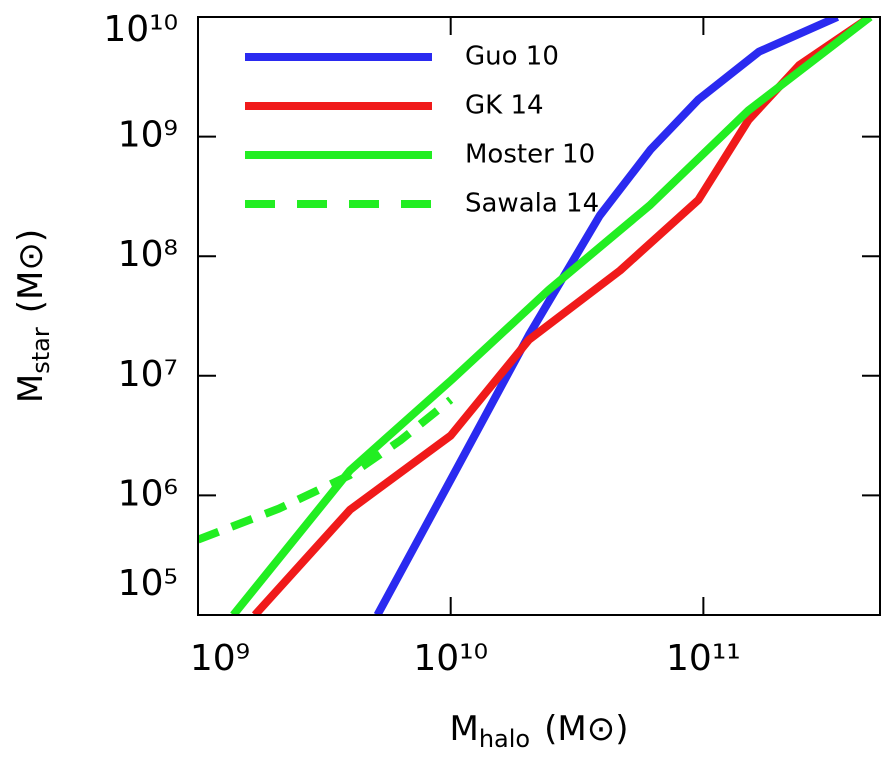 This screenshot has width=883, height=760. What do you see at coordinates (41, 350) in the screenshot?
I see `y-title-sub: star` at bounding box center [41, 350].